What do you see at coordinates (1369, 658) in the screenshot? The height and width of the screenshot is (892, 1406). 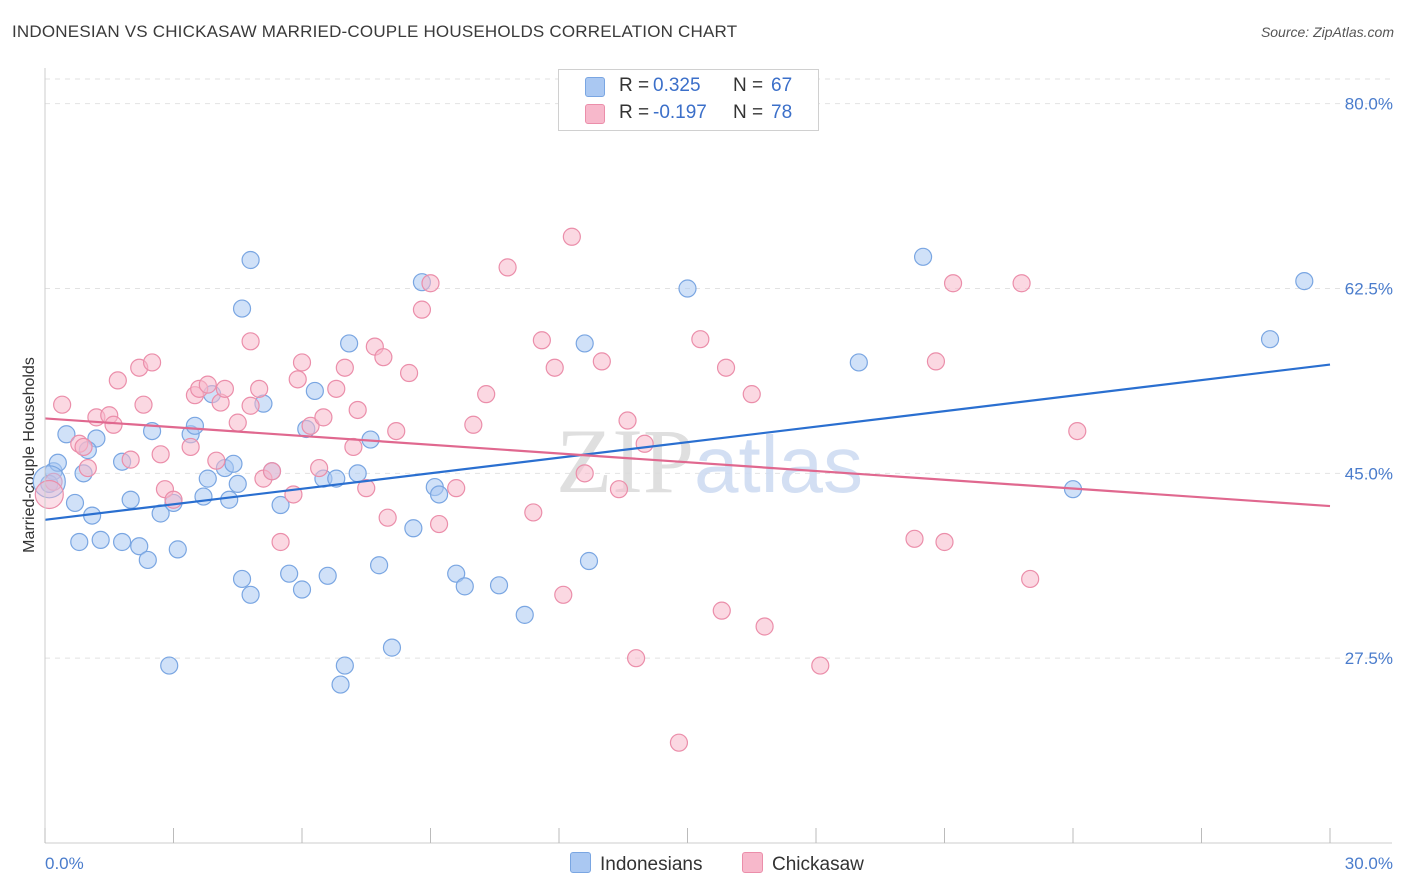 I see `y-tick-label: 27.5%` at bounding box center [1369, 658].